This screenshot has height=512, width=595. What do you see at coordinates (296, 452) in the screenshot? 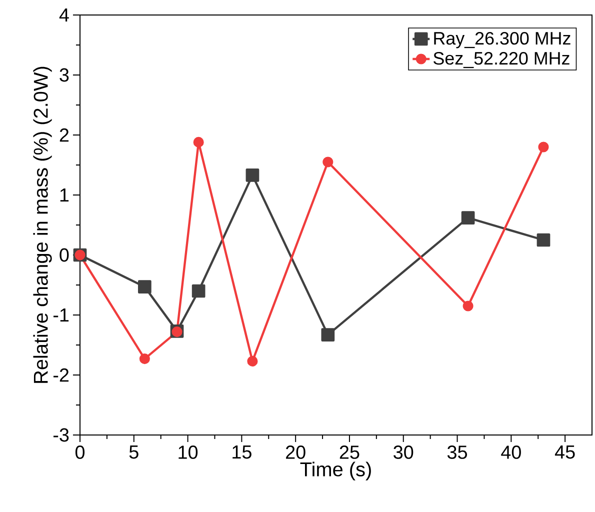
I see `x-tick-label: 20` at bounding box center [296, 452].